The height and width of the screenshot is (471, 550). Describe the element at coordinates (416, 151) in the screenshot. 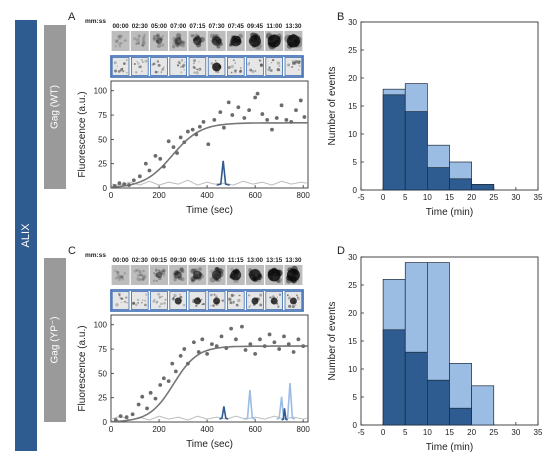

I see `histogram-bar-dark` at that location.